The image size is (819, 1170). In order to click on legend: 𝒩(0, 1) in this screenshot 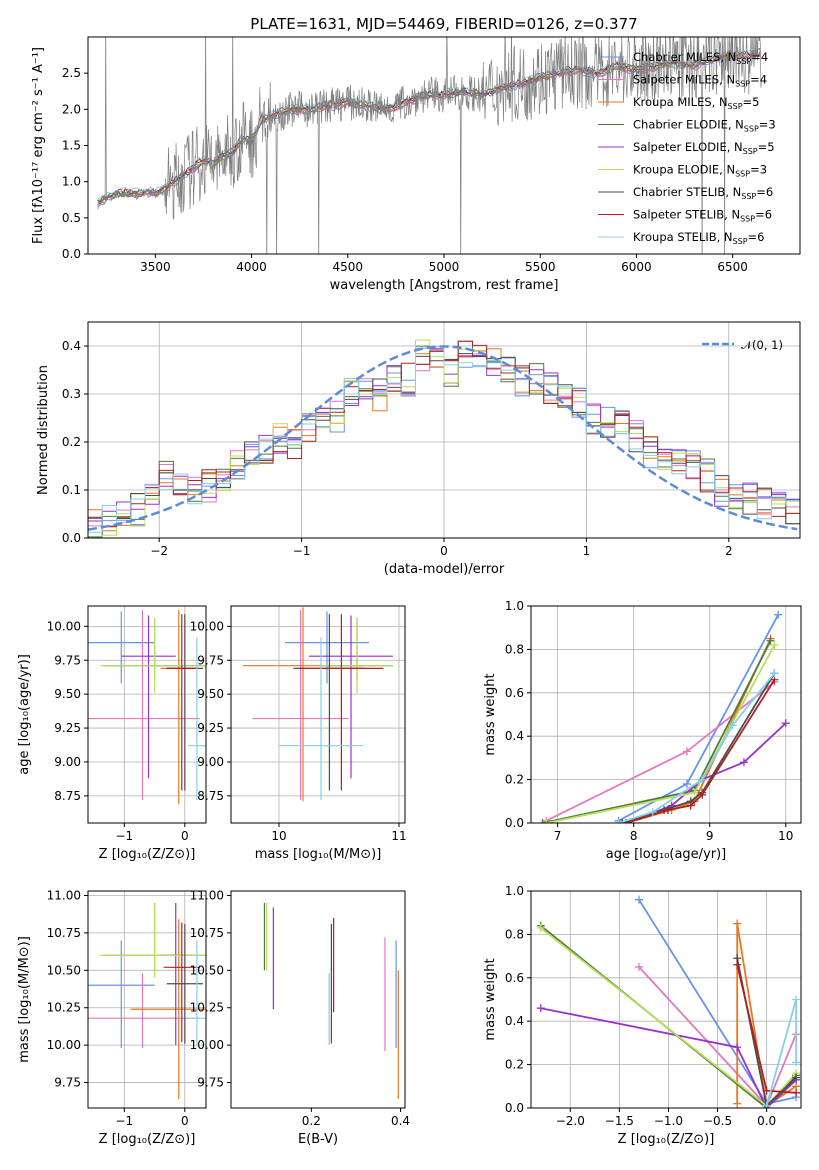, I will do `click(742, 345)`.